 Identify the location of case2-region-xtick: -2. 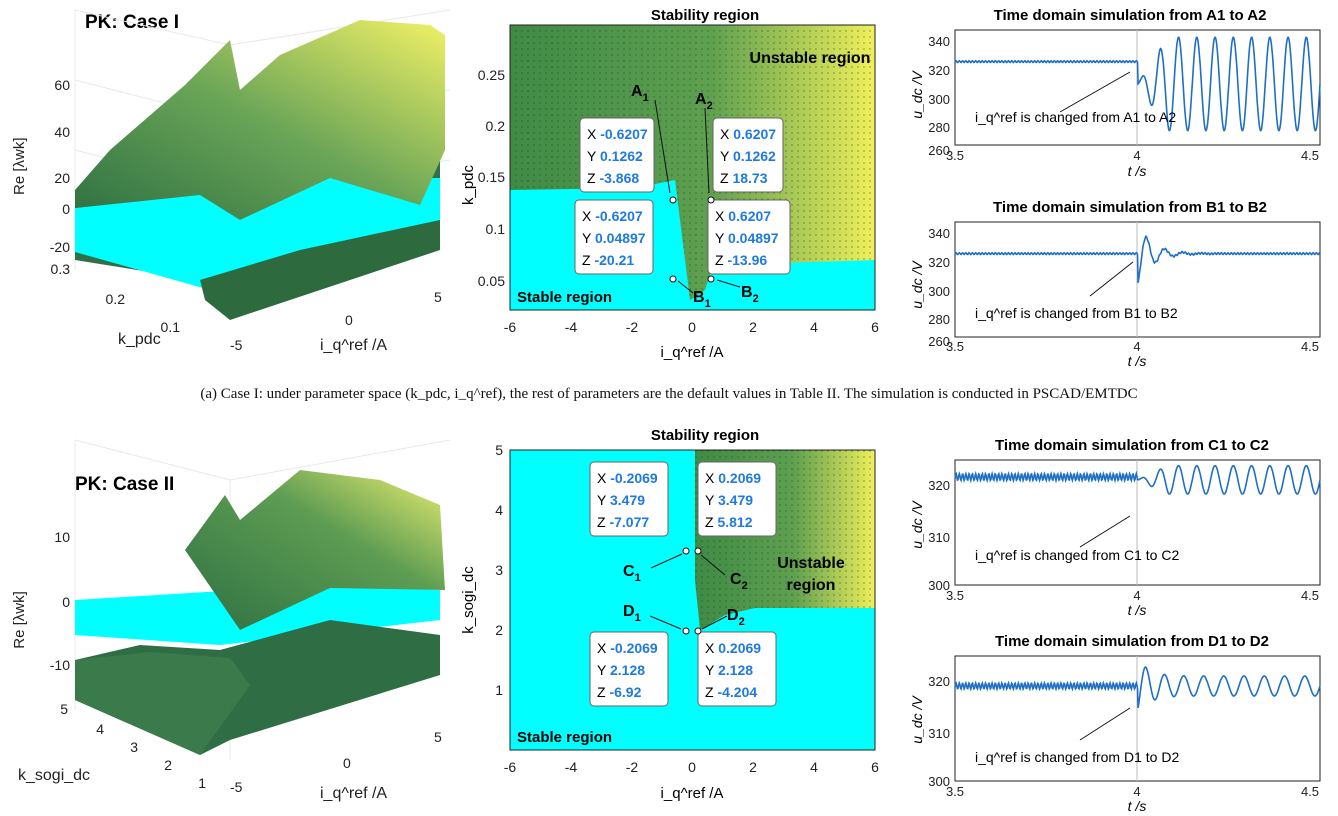
(632, 767).